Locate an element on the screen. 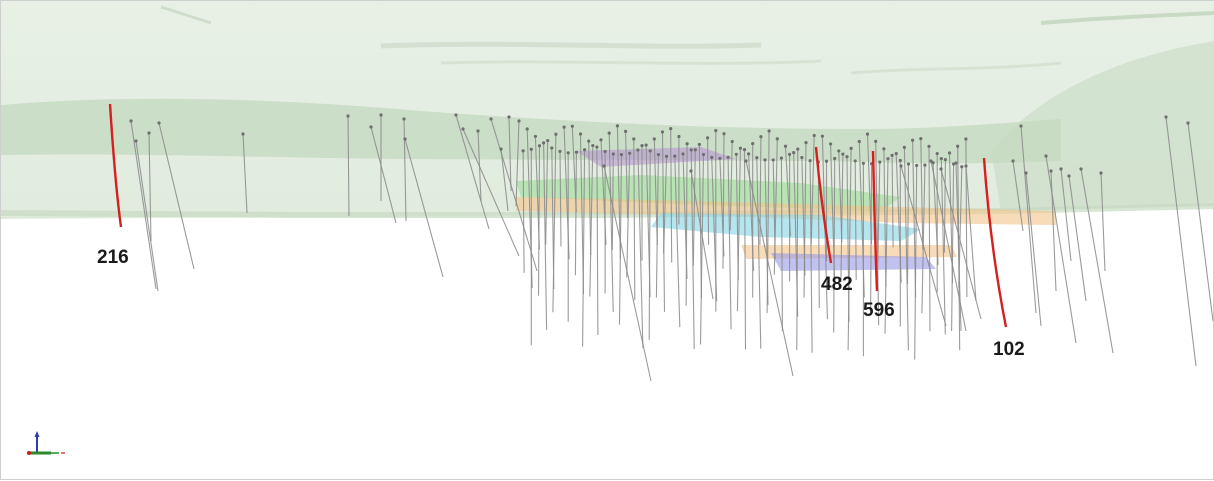 This screenshot has width=1214, height=481. hole-label-216: 216 is located at coordinates (113, 257).